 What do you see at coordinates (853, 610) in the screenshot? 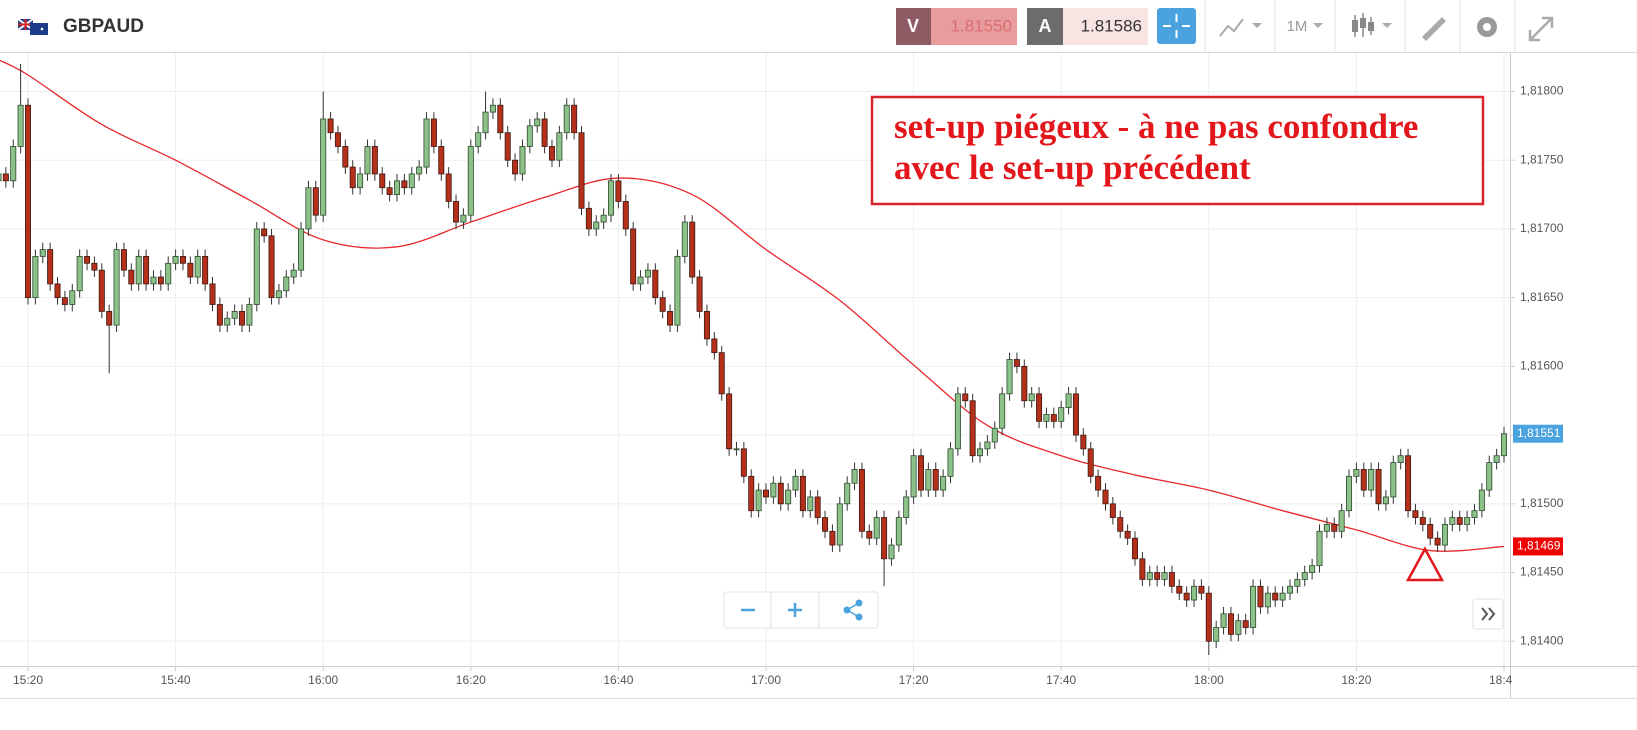
I see `share-button` at bounding box center [853, 610].